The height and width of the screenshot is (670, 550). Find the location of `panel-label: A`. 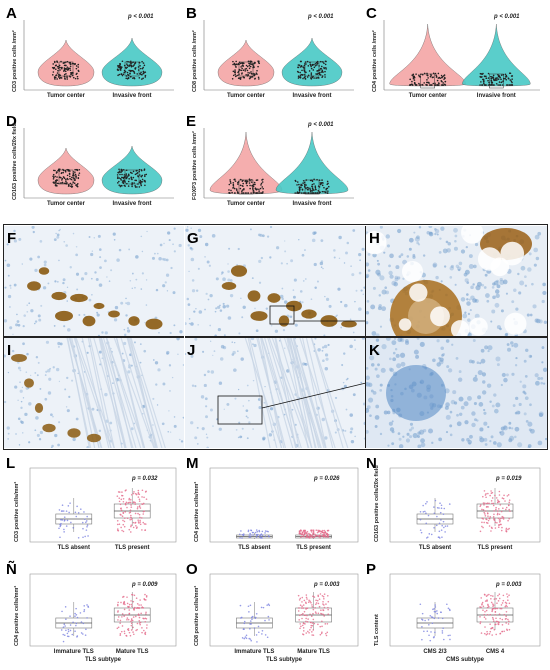

panel-label: A is located at coordinates (11, 13).